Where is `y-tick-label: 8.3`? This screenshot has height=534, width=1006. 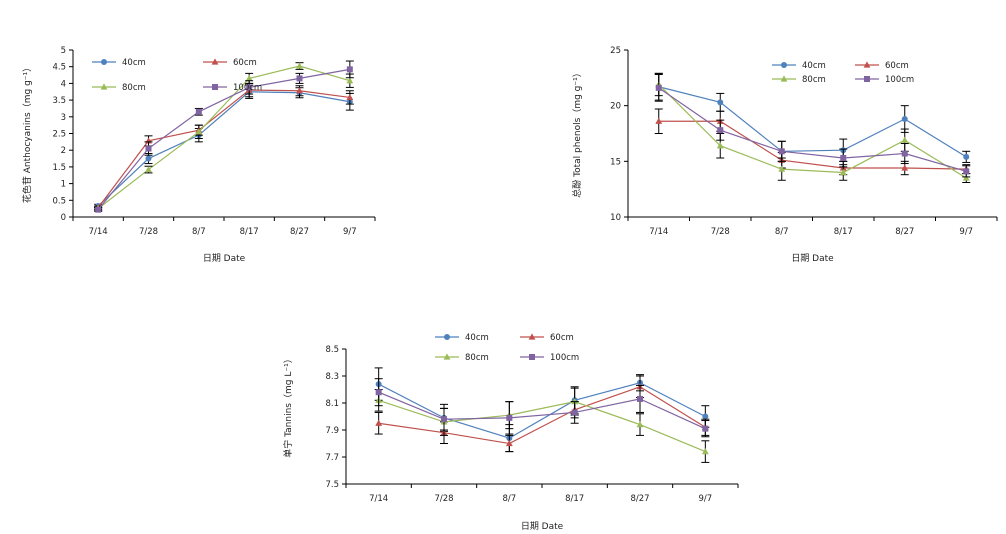 y-tick-label: 8.3 is located at coordinates (332, 377).